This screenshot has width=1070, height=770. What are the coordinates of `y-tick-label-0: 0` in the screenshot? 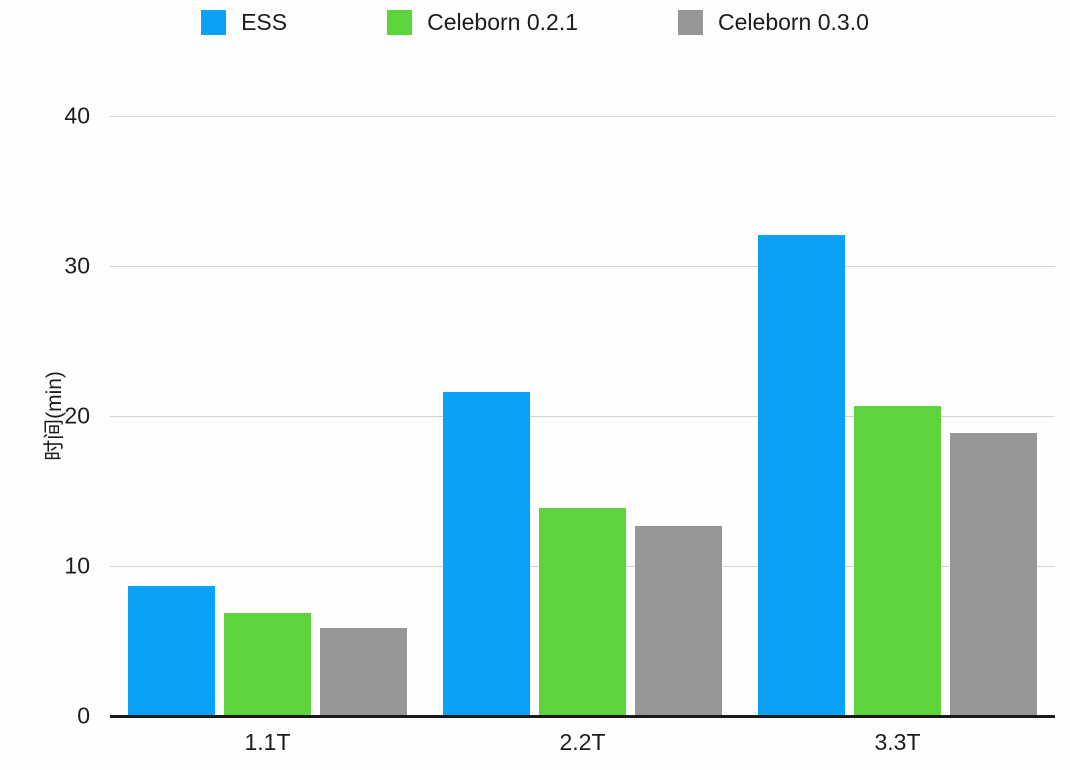 It's located at (83, 715).